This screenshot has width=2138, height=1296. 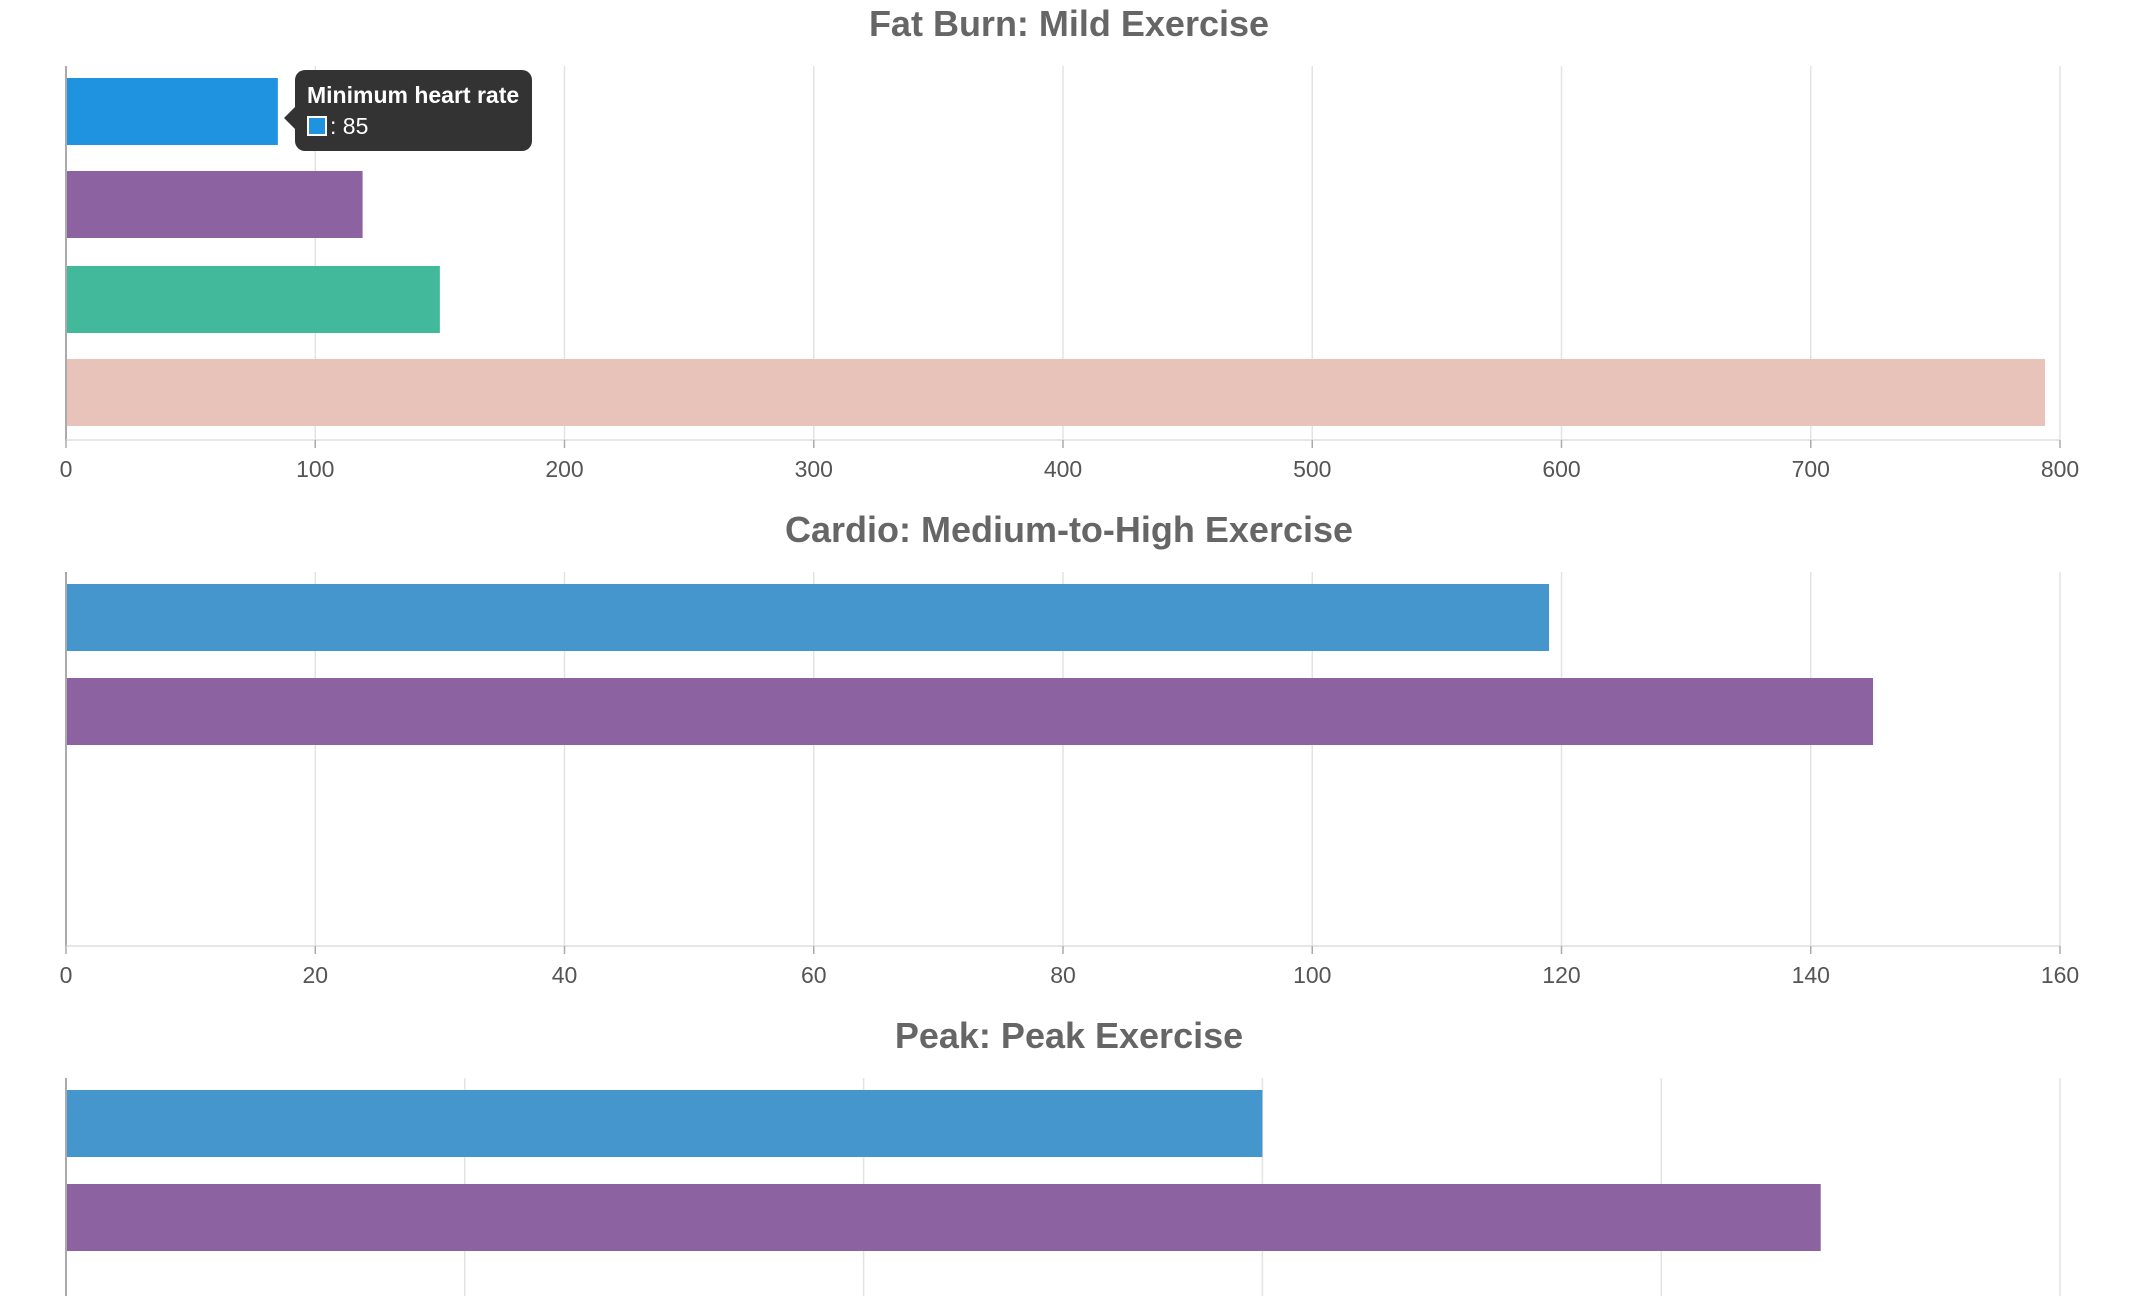 What do you see at coordinates (317, 126) in the screenshot?
I see `tooltip-swatch-icon` at bounding box center [317, 126].